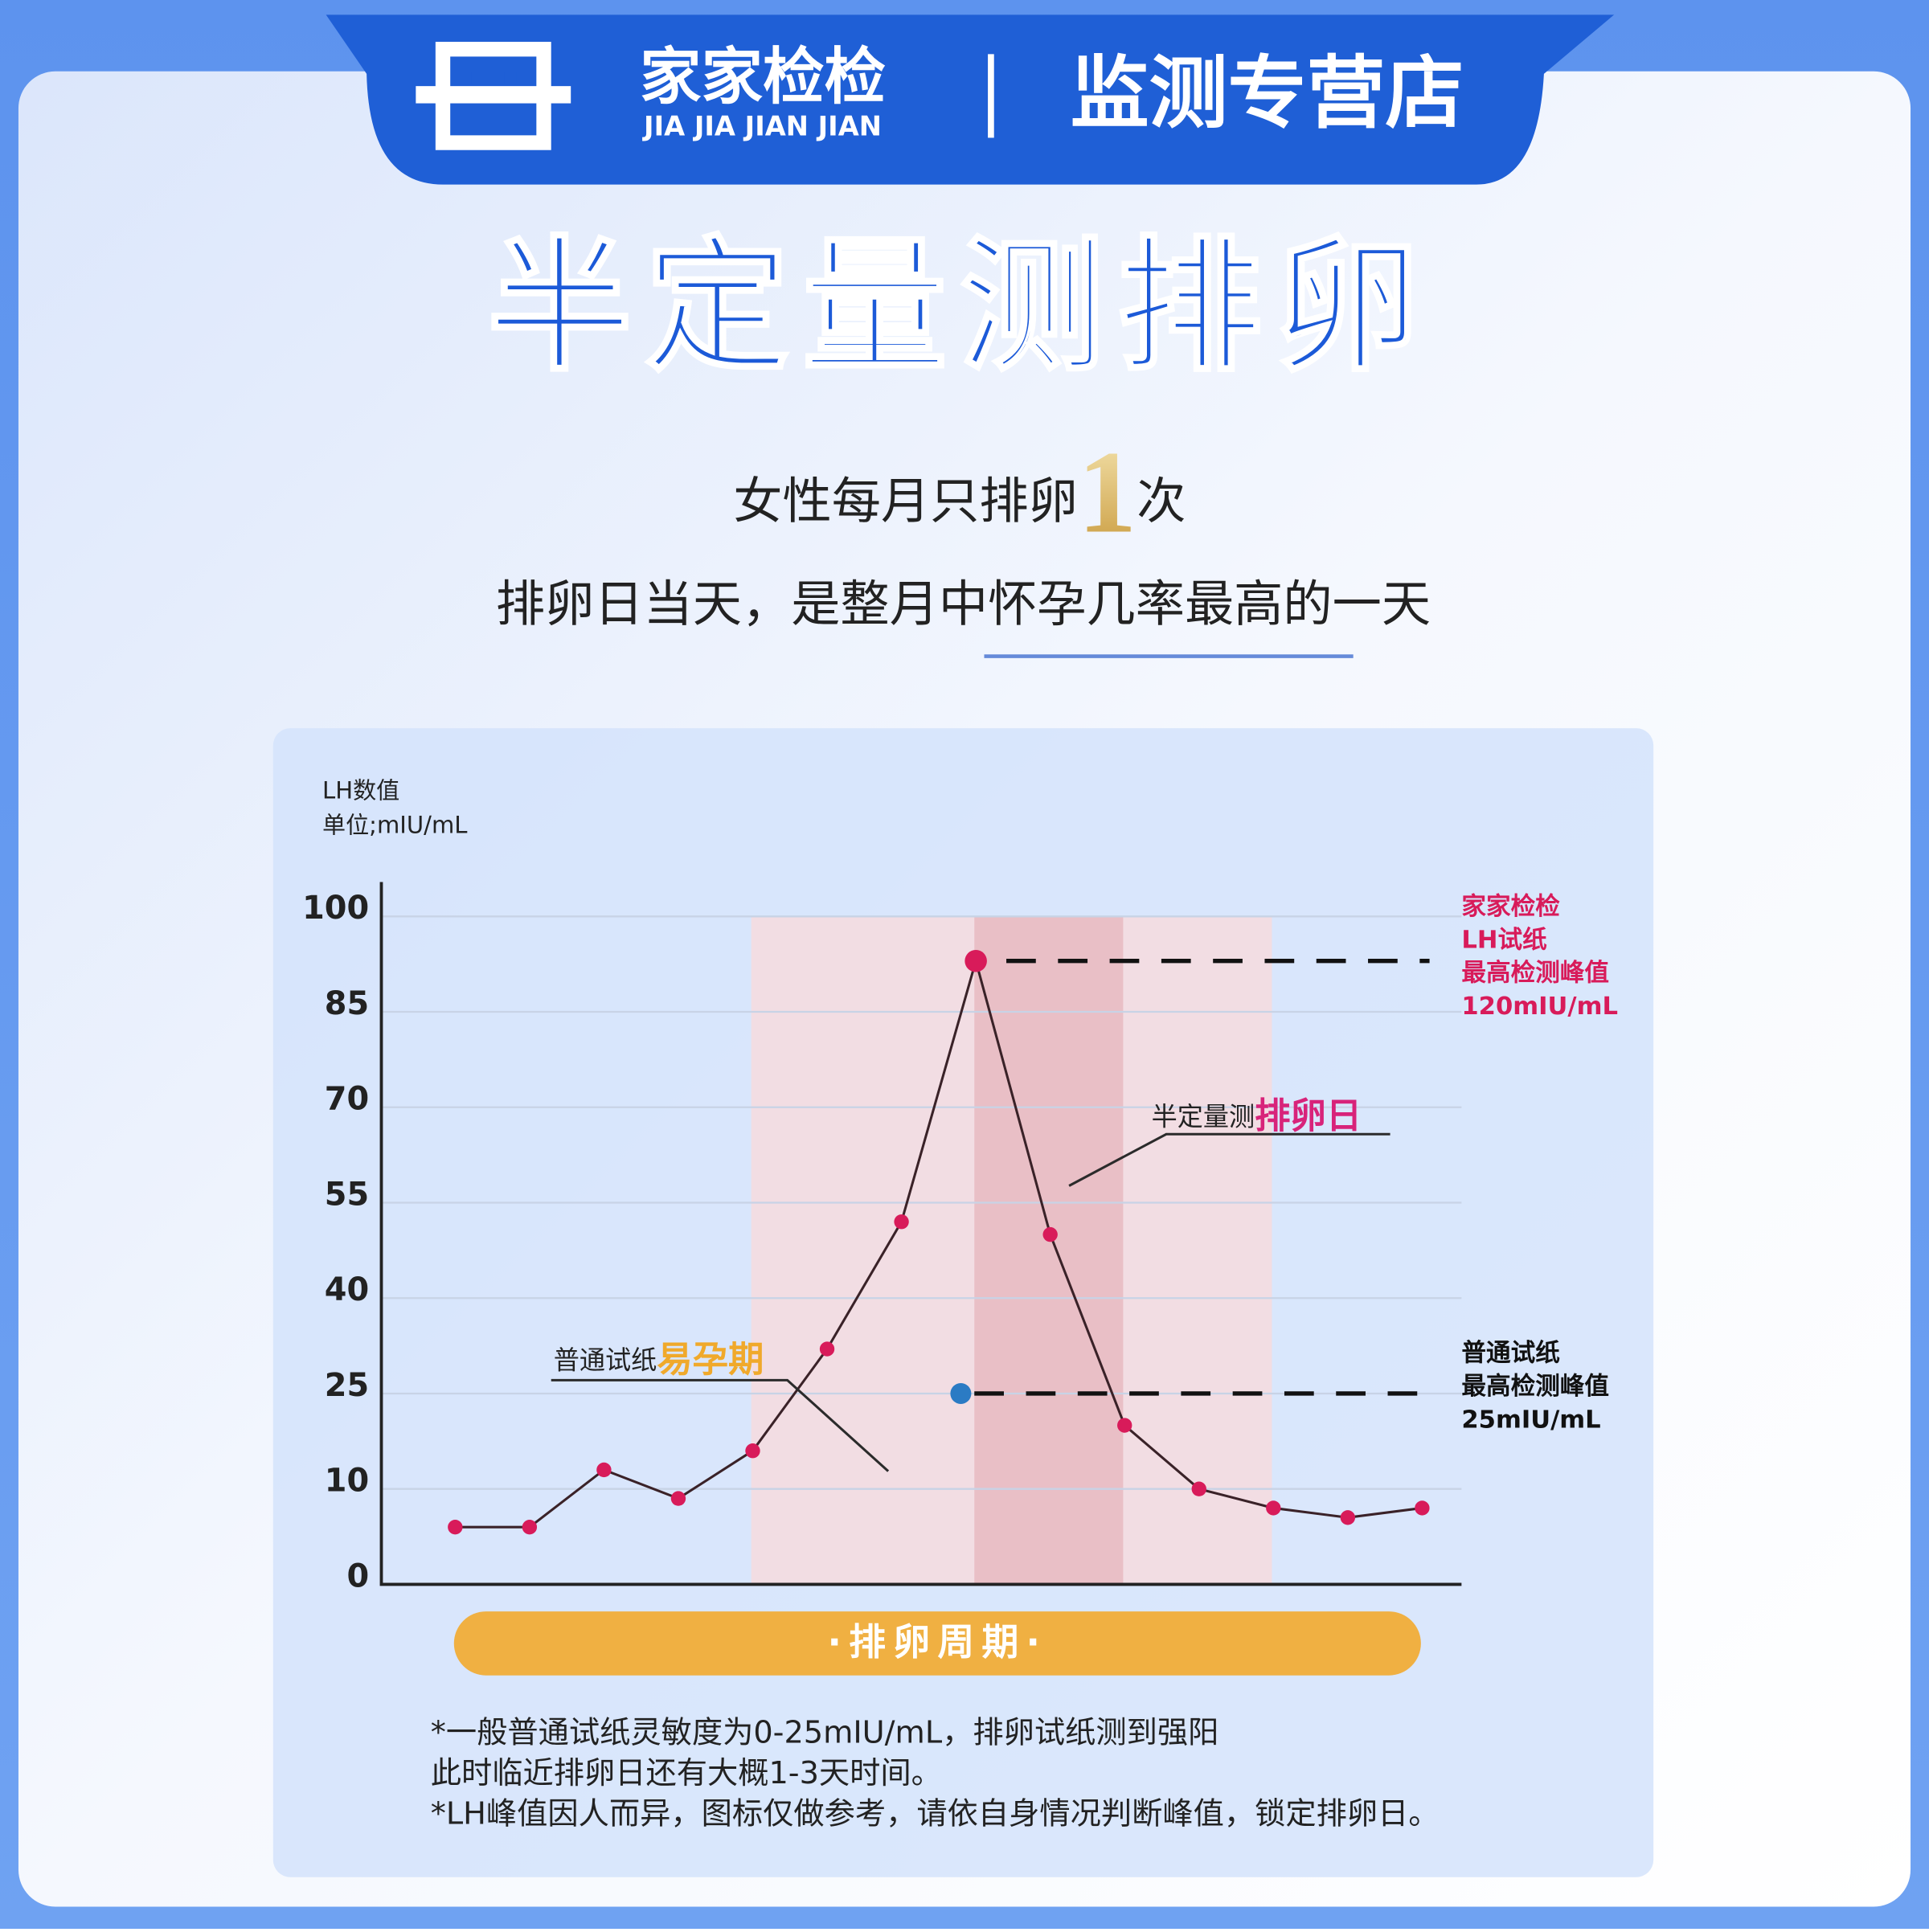 This screenshot has height=1932, width=1929. I want to click on callout: 半定量测排卵日, so click(1257, 1115).